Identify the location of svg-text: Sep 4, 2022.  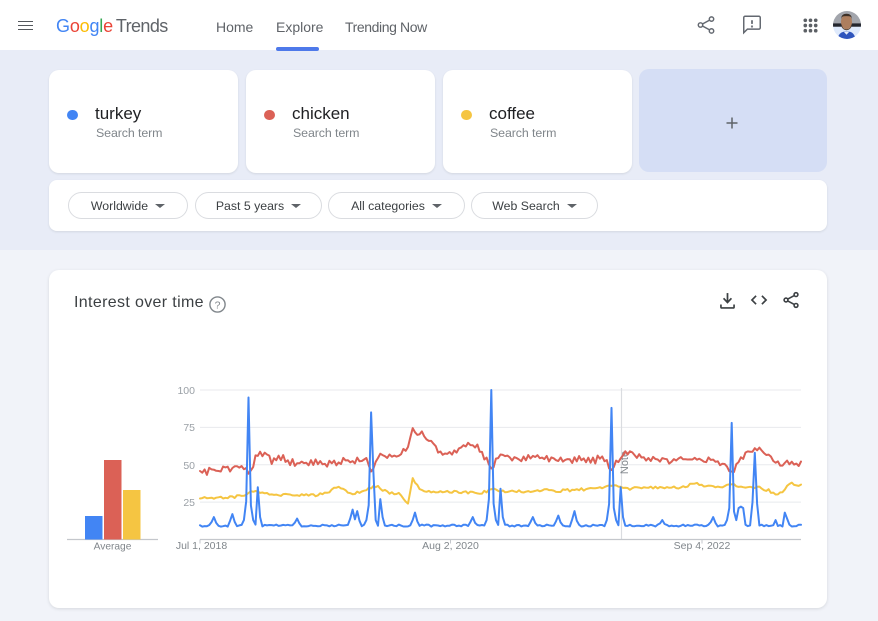
(702, 546).